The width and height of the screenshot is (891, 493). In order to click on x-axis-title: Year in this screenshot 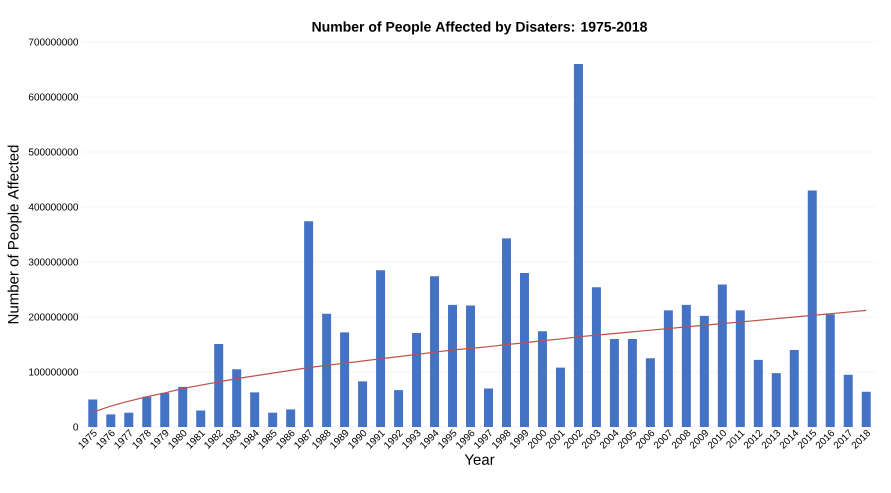, I will do `click(479, 459)`.